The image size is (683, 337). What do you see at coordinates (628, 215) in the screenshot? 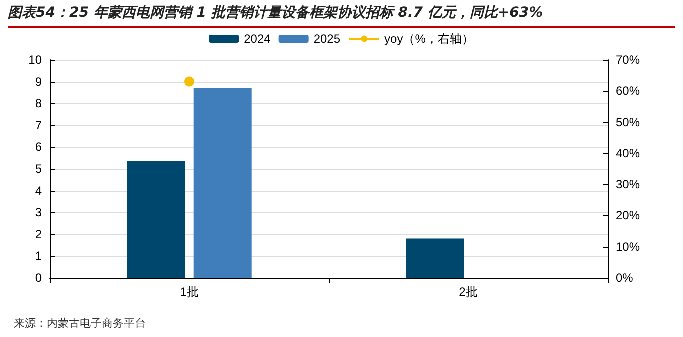
I see `y2-tick-label: 20%` at bounding box center [628, 215].